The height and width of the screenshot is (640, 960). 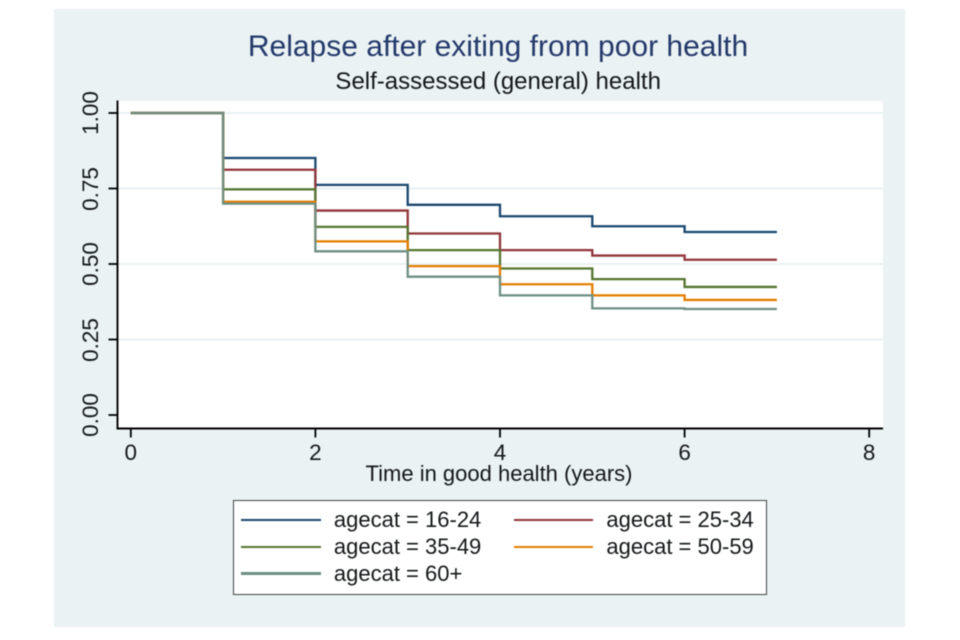 I want to click on legend-label: agecat = 60+, so click(x=398, y=573).